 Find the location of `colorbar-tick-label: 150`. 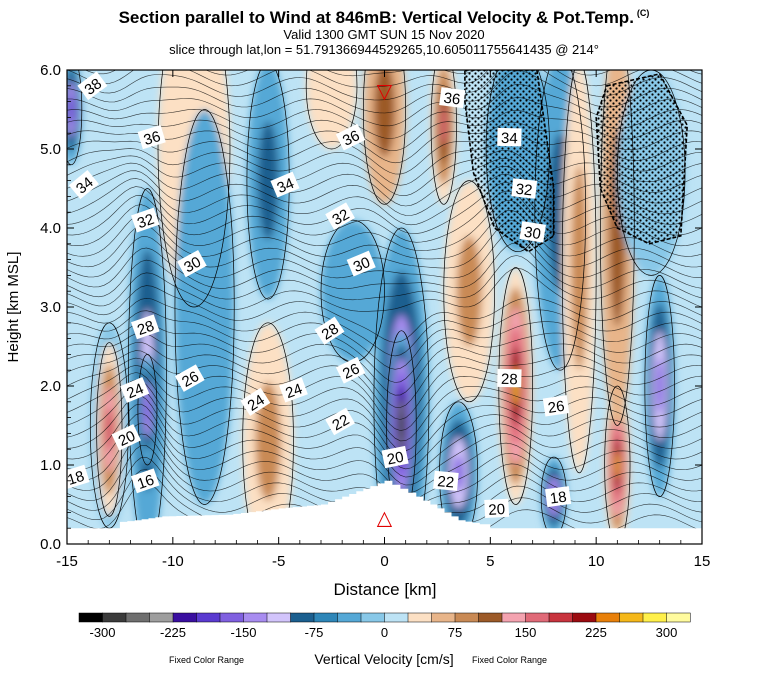

colorbar-tick-label: 150 is located at coordinates (526, 632).